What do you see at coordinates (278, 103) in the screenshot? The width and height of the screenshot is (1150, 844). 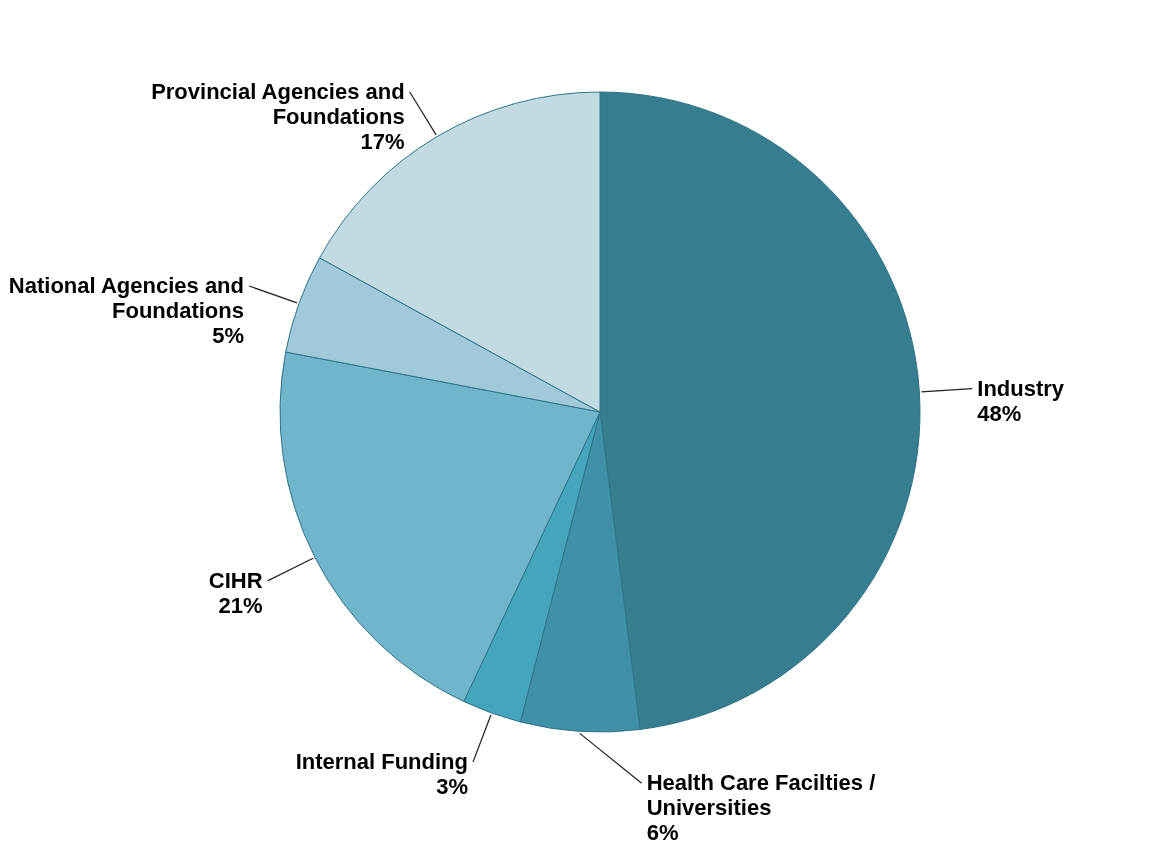 I see `slice-label: Provincial Agencies and Foundations` at bounding box center [278, 103].